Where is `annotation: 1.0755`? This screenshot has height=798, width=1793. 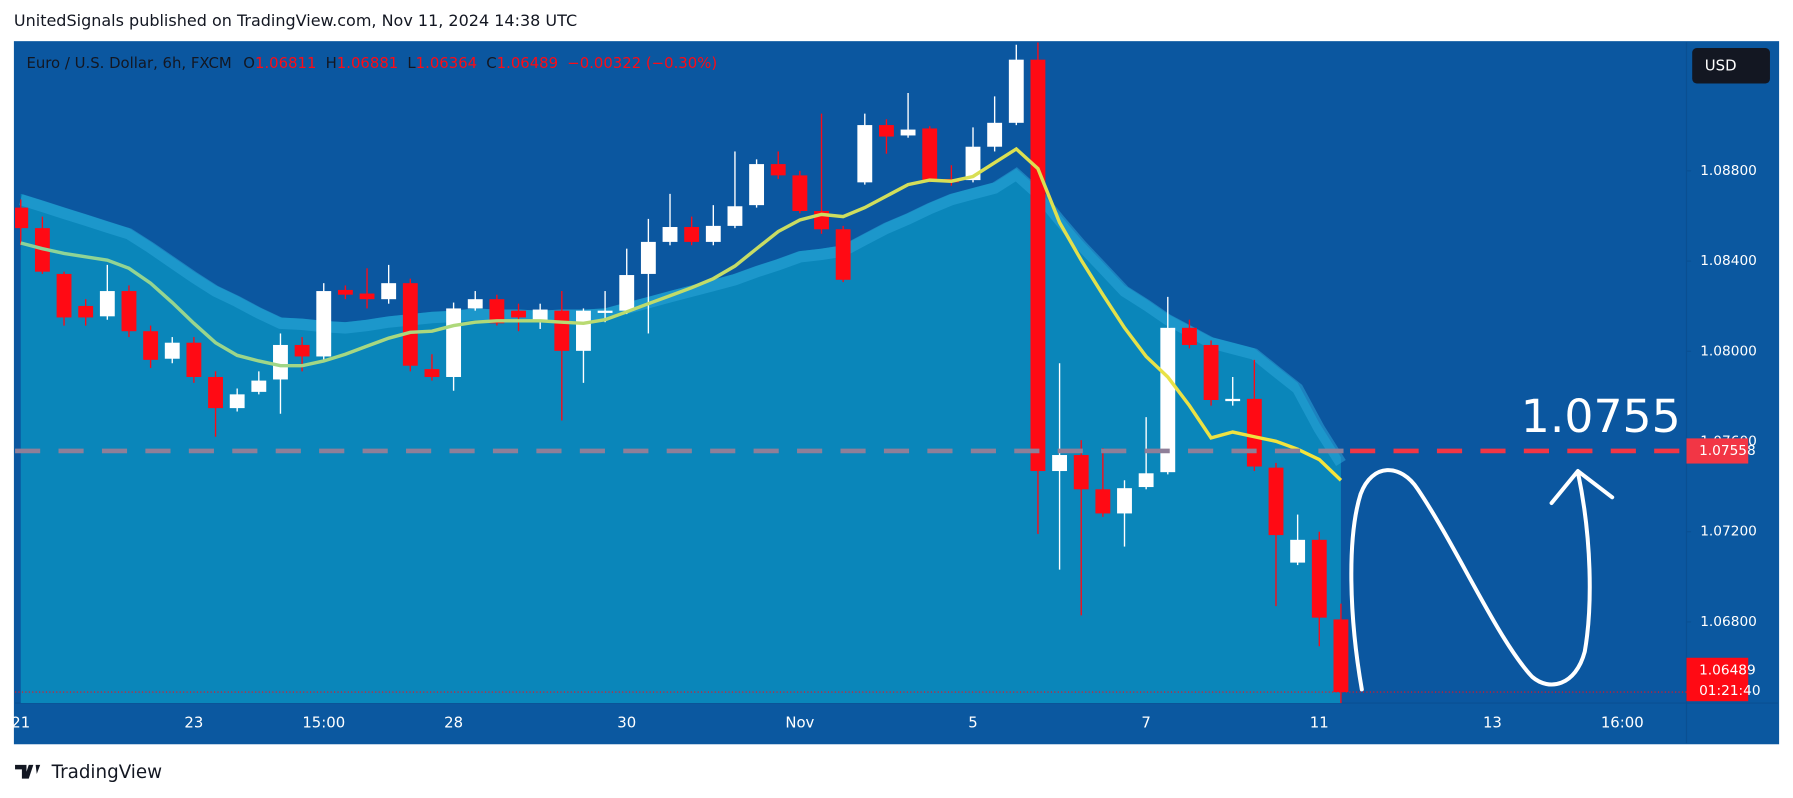 annotation: 1.0755 is located at coordinates (1601, 416).